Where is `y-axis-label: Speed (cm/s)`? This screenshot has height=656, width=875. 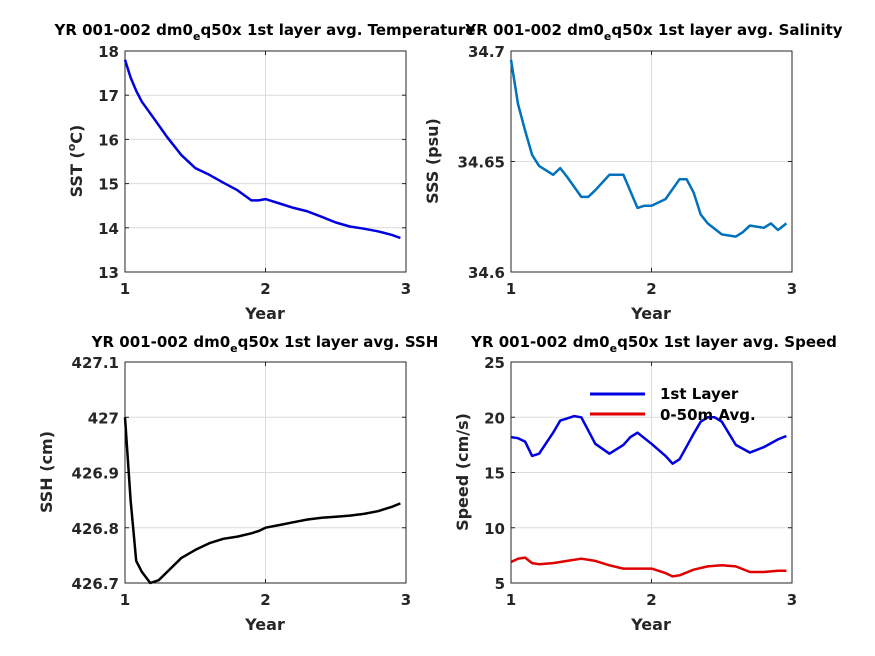
y-axis-label: Speed (cm/s) is located at coordinates (462, 472).